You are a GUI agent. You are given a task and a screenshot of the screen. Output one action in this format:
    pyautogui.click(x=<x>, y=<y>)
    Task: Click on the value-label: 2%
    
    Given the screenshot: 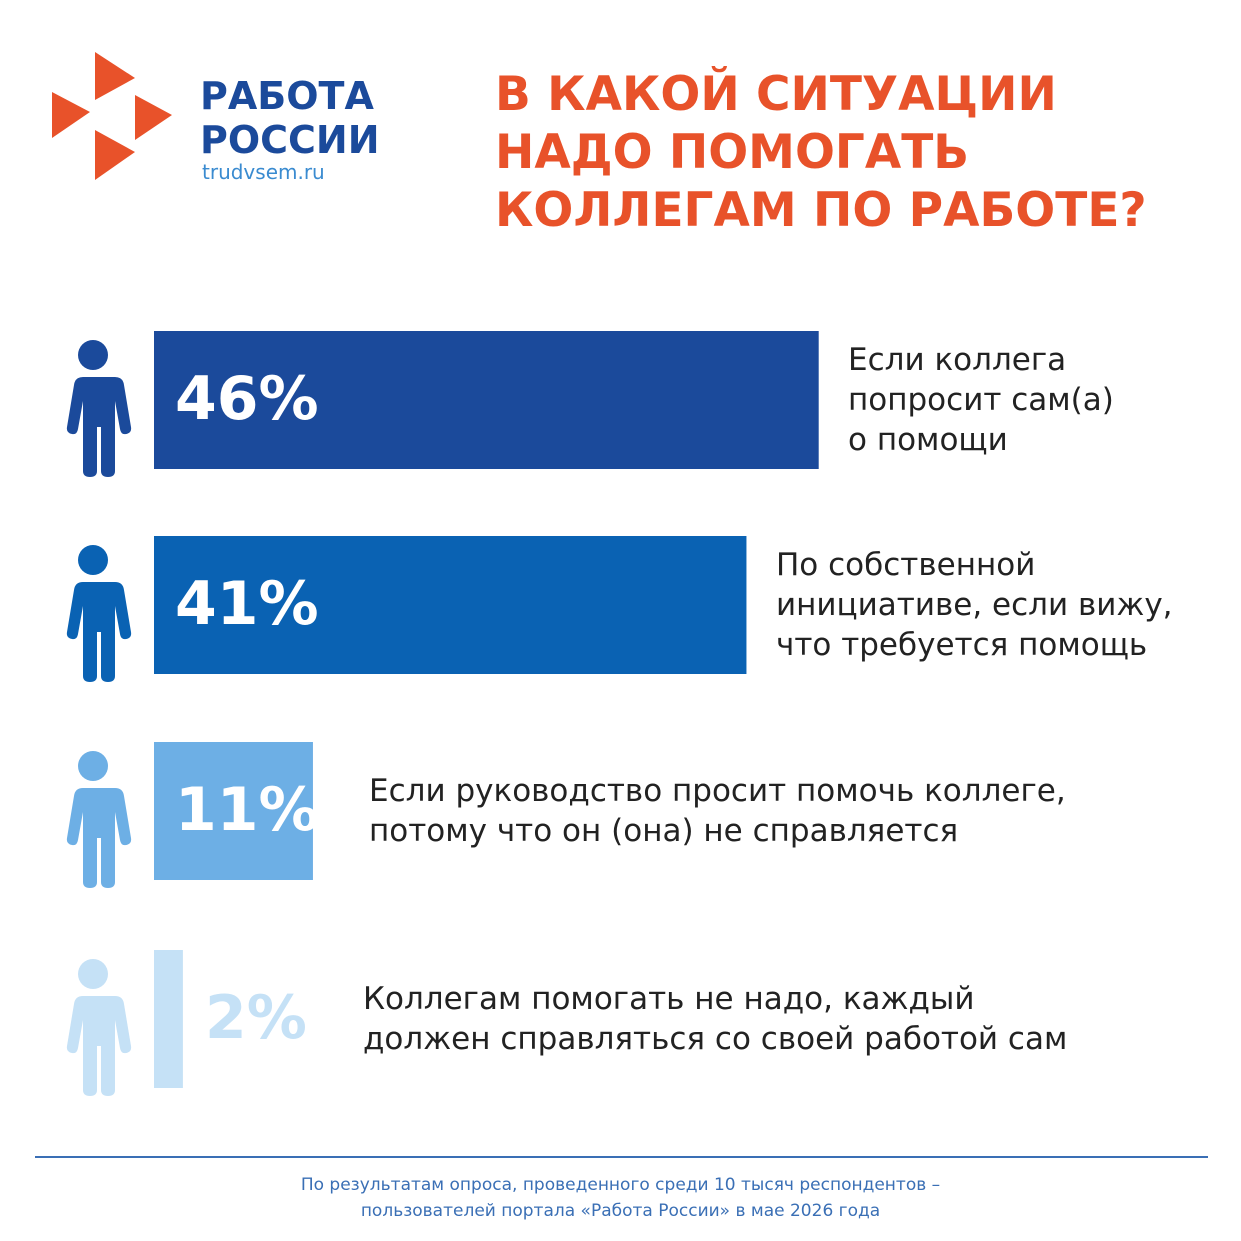 What is the action you would take?
    pyautogui.click(x=256, y=1018)
    